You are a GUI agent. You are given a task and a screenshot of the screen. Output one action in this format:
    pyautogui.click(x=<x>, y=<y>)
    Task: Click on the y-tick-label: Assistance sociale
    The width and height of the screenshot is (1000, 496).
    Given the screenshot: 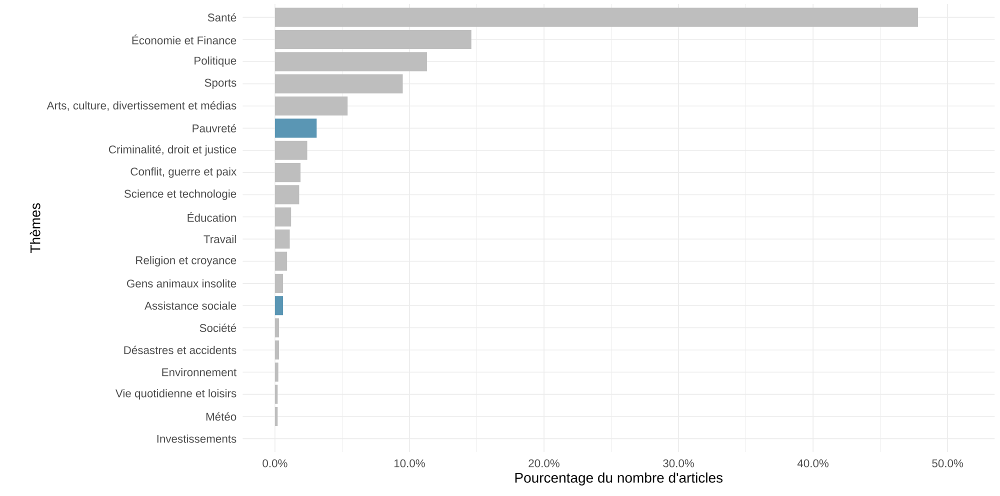 What is the action you would take?
    pyautogui.click(x=190, y=306)
    